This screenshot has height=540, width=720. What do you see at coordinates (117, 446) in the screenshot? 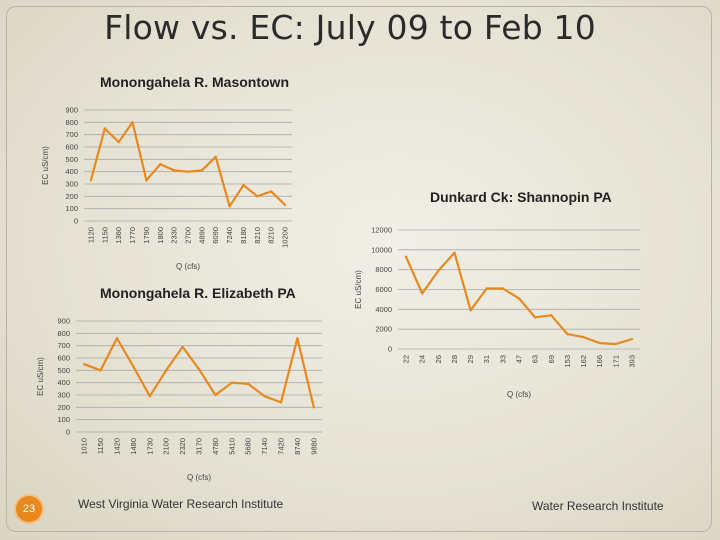
I see `x-tick-label: 1420` at bounding box center [117, 446].